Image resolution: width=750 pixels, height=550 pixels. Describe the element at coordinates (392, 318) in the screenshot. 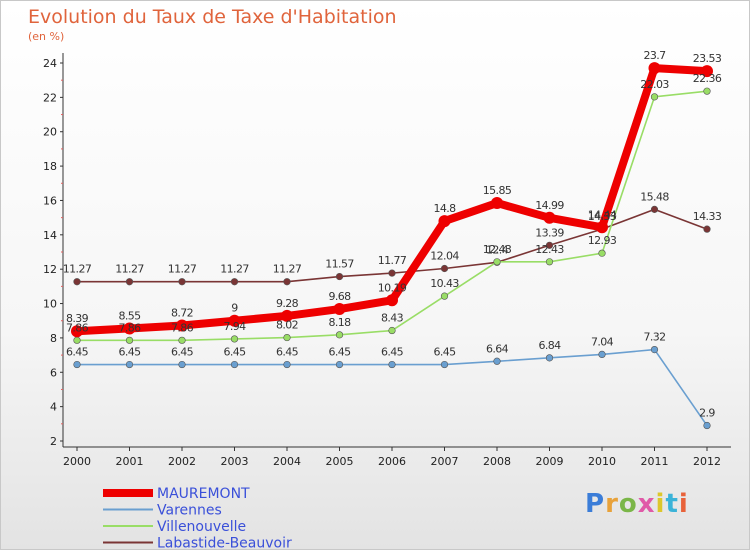

I see `data-label: 8.43` at that location.